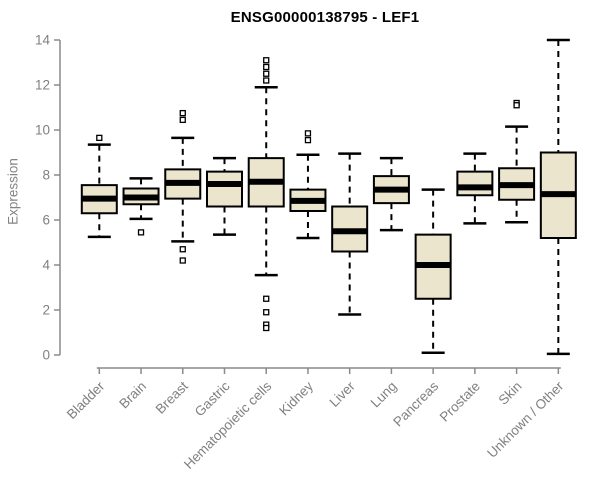 This screenshot has width=600, height=500. What do you see at coordinates (46, 265) in the screenshot?
I see `y-tick-label: 4` at bounding box center [46, 265].